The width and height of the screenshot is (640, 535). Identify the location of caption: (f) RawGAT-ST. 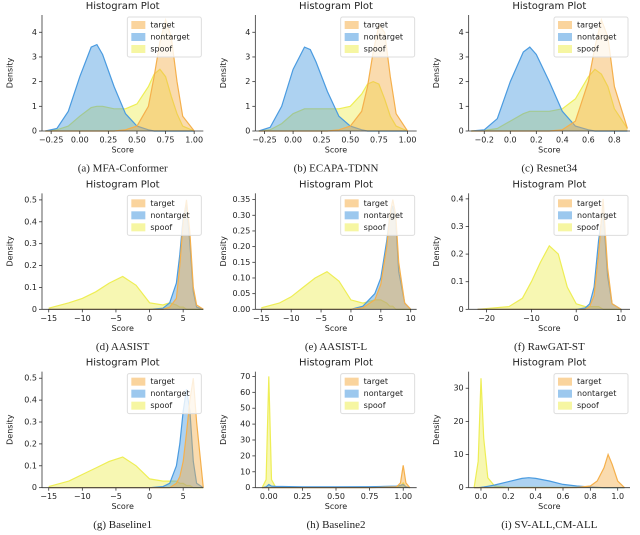
(549, 347).